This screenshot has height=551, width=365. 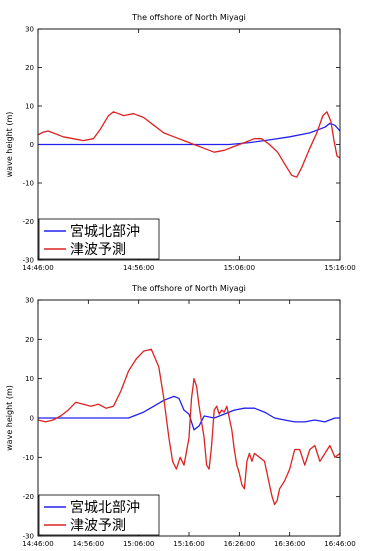 I want to click on x-tick-label: 16:26:00, so click(x=239, y=544).